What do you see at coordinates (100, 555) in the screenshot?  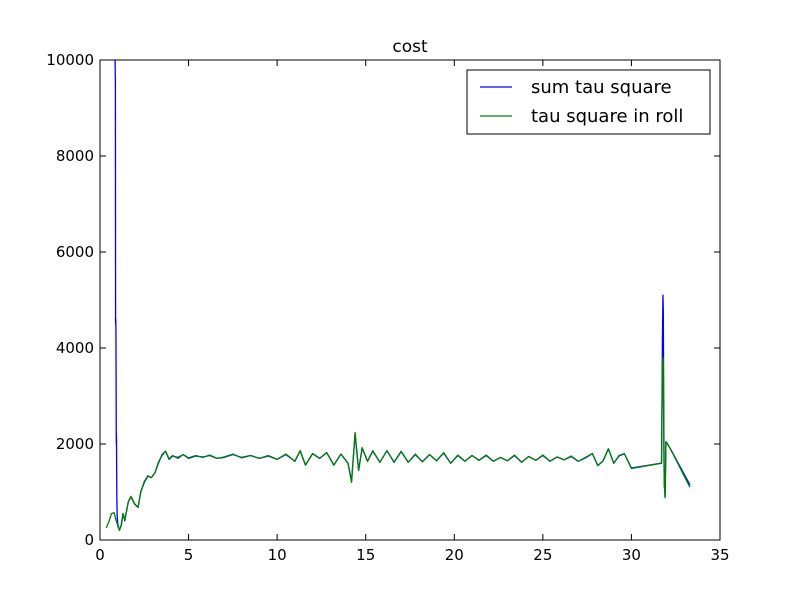 I see `x-tick-label: 0` at bounding box center [100, 555].